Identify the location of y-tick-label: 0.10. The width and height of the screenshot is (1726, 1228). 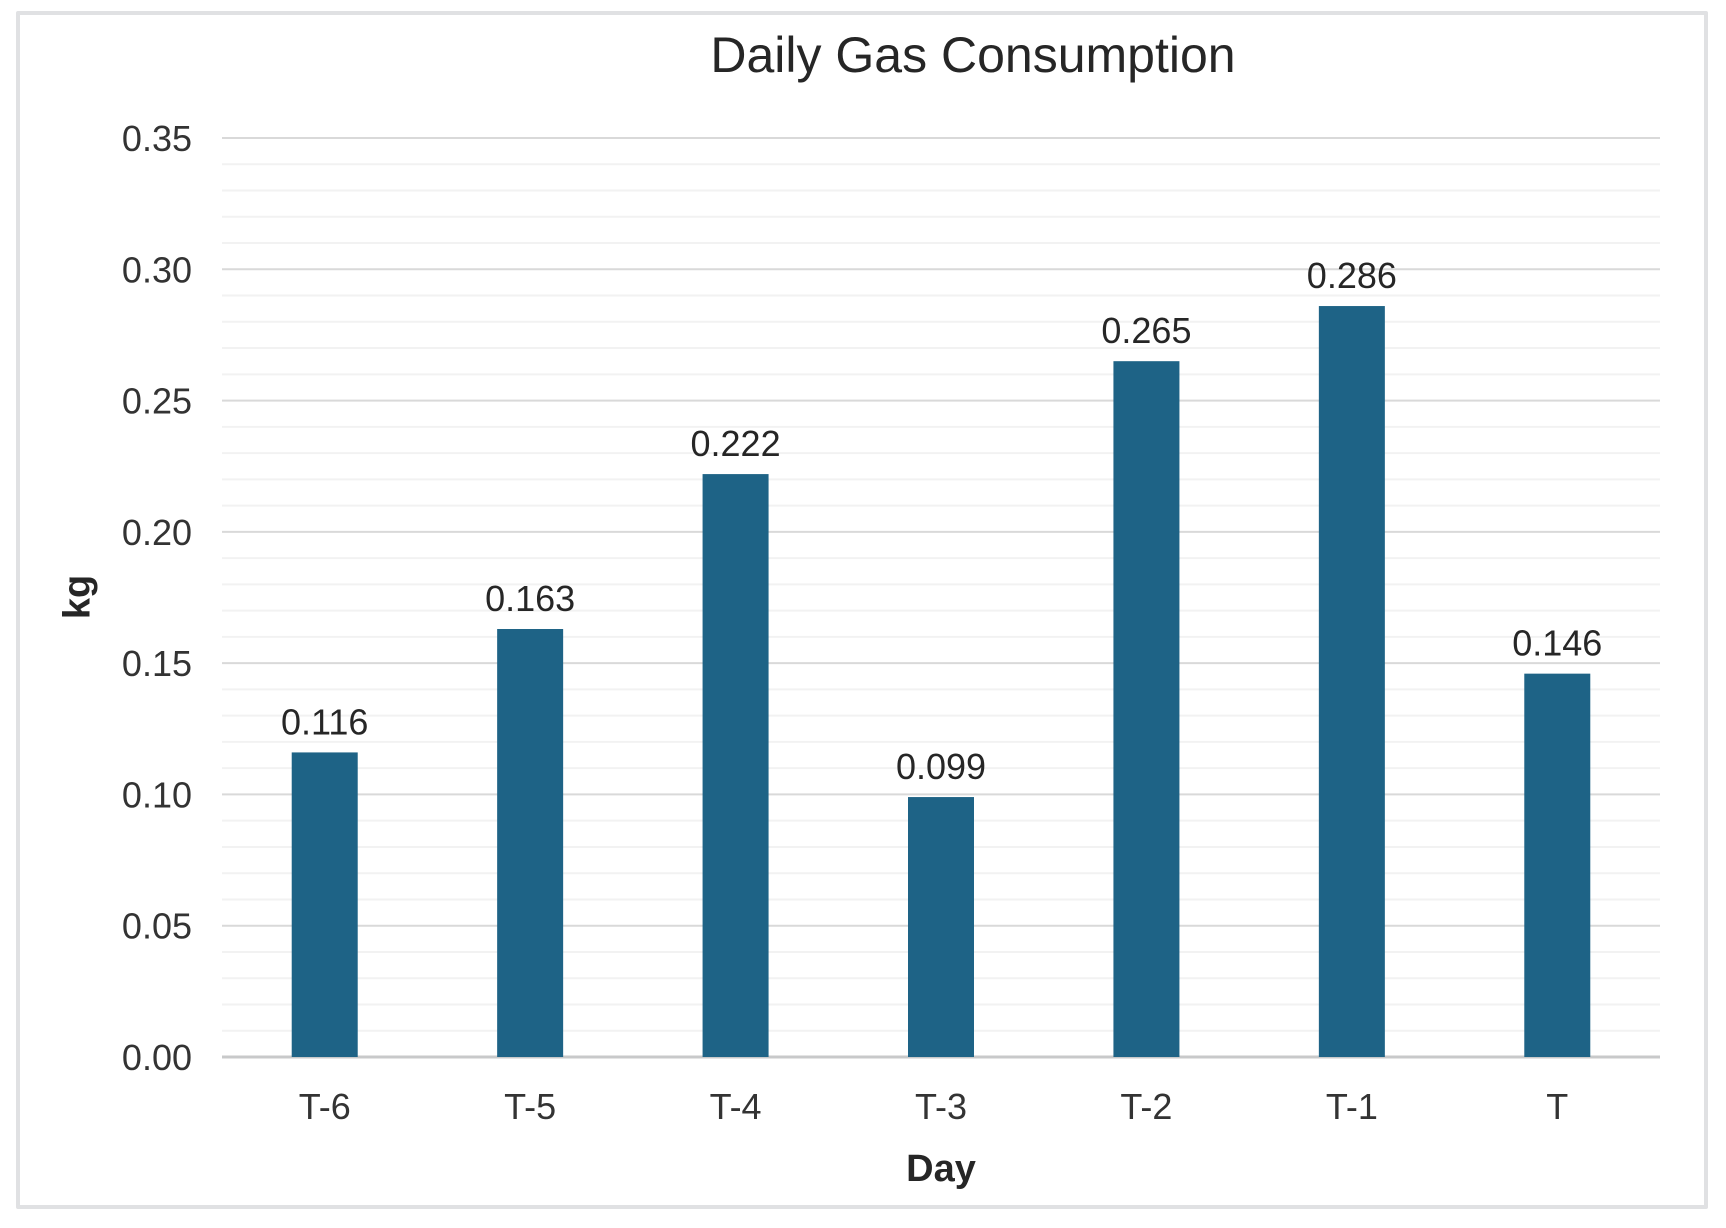
(157, 794).